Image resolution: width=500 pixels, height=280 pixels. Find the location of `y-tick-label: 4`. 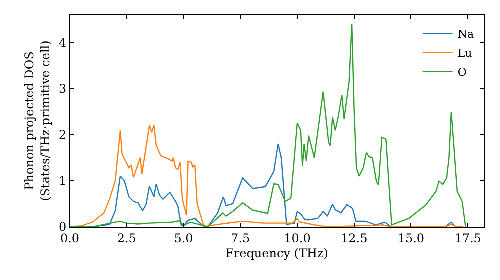

y-tick-label: 4 is located at coordinates (62, 43).